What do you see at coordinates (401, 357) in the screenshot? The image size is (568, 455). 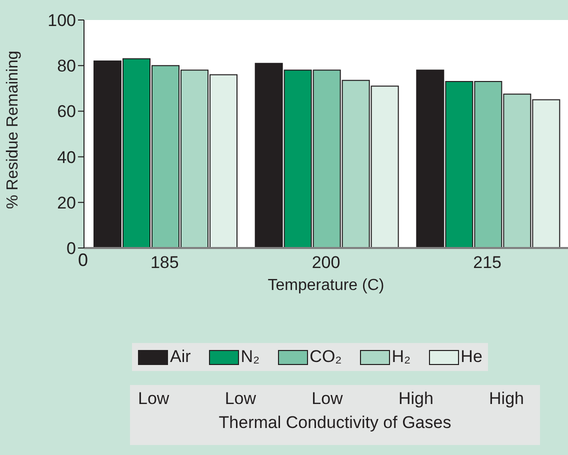 I see `legend-label: H₂` at bounding box center [401, 357].